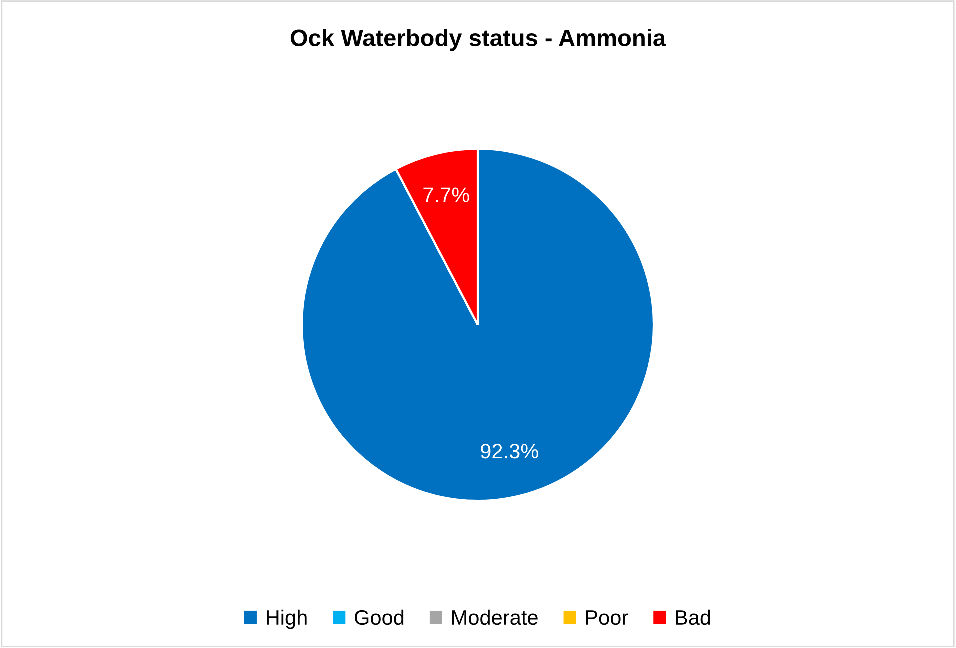 Image resolution: width=956 pixels, height=648 pixels. I want to click on legend-label: Bad, so click(693, 618).